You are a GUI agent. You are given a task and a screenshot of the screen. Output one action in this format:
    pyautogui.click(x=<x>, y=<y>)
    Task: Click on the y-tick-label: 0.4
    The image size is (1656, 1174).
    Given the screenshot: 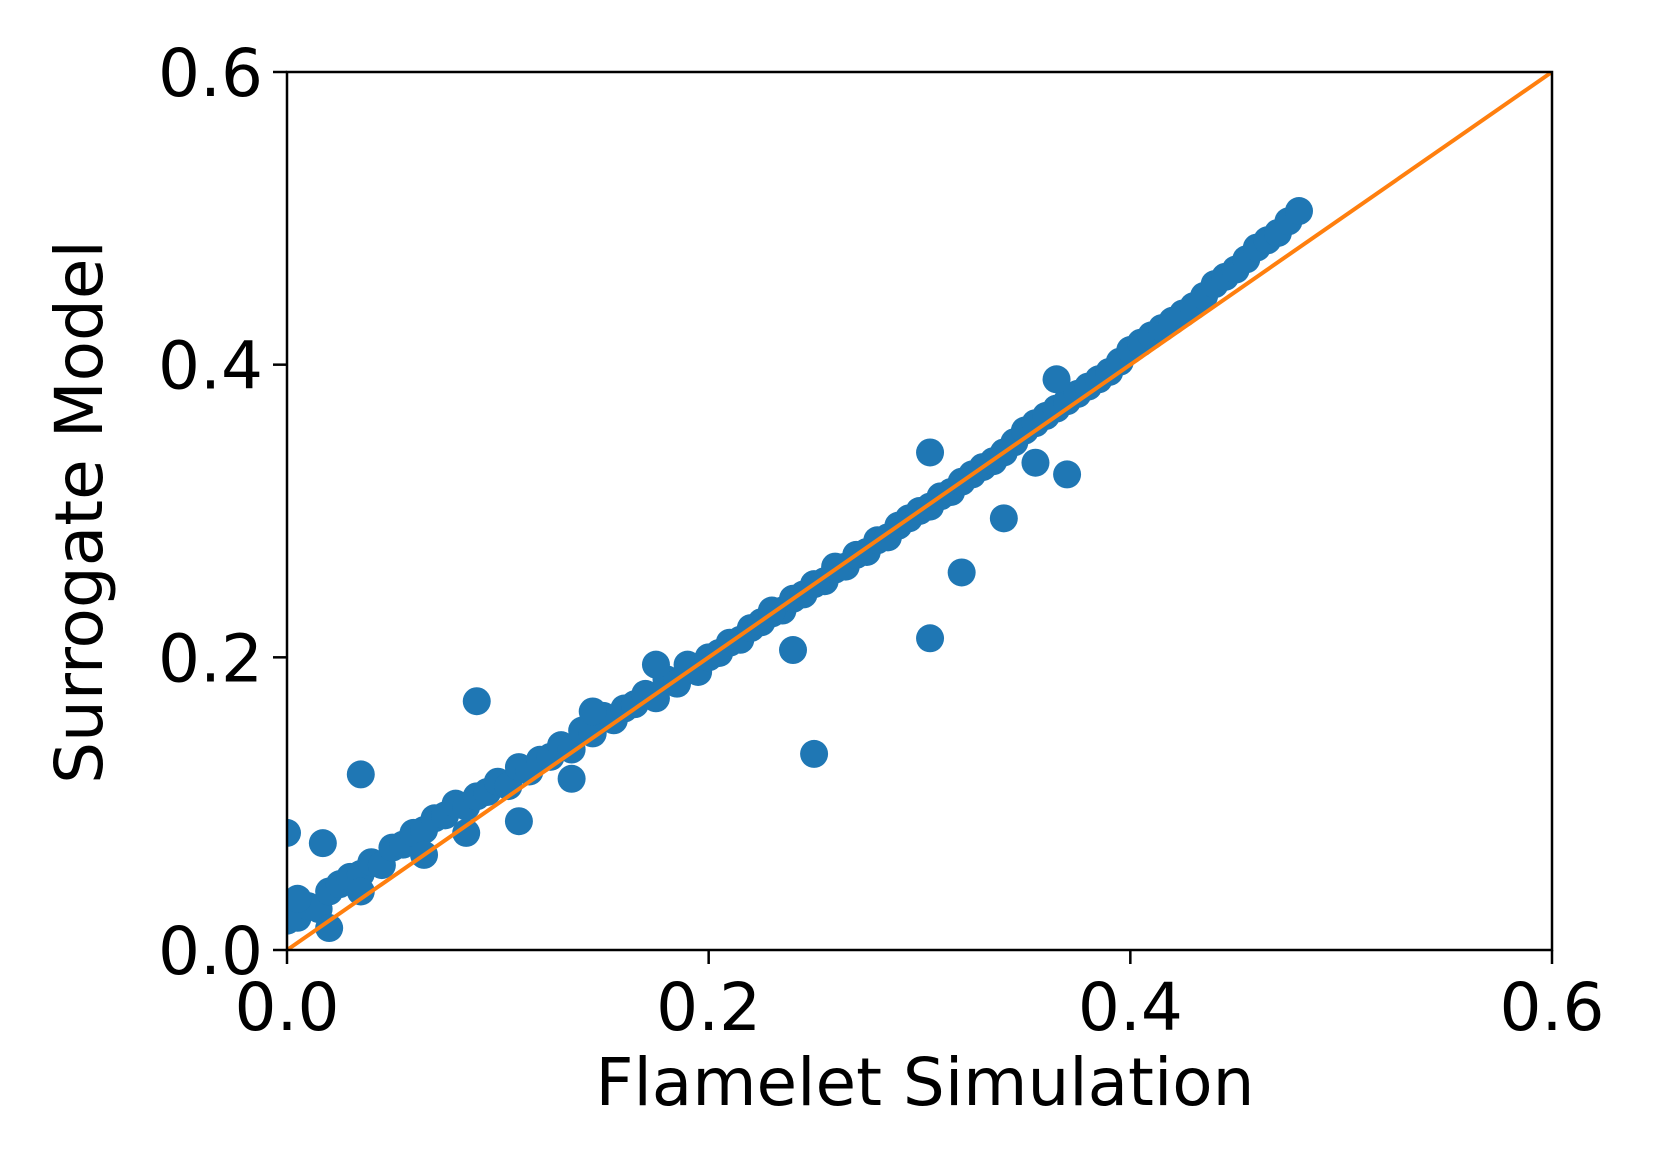 What is the action you would take?
    pyautogui.click(x=210, y=366)
    